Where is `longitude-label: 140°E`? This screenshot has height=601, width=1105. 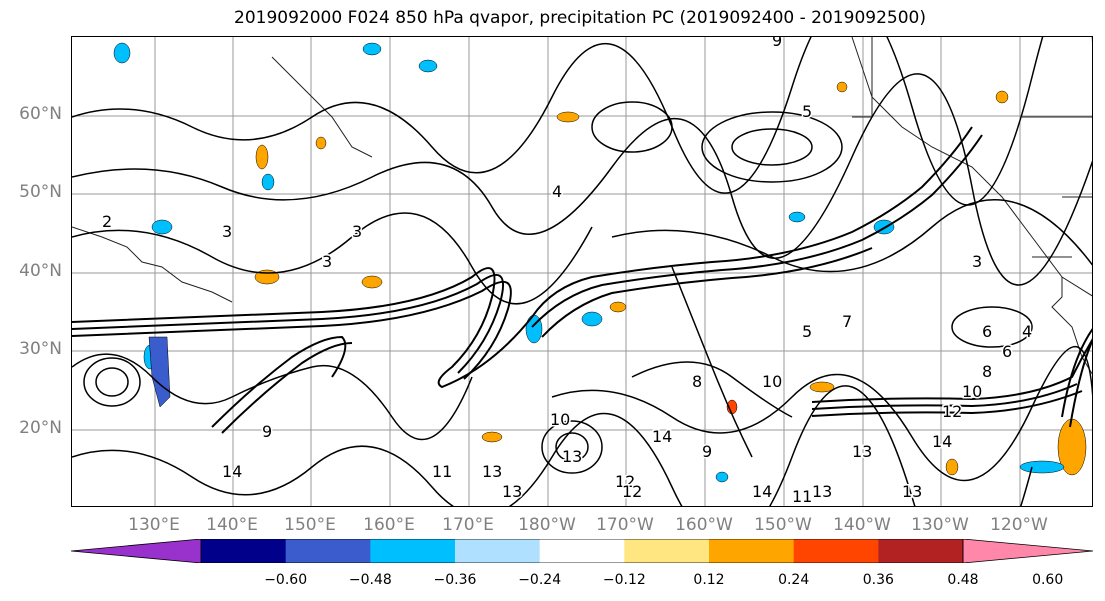
longitude-label: 140°E is located at coordinates (232, 525).